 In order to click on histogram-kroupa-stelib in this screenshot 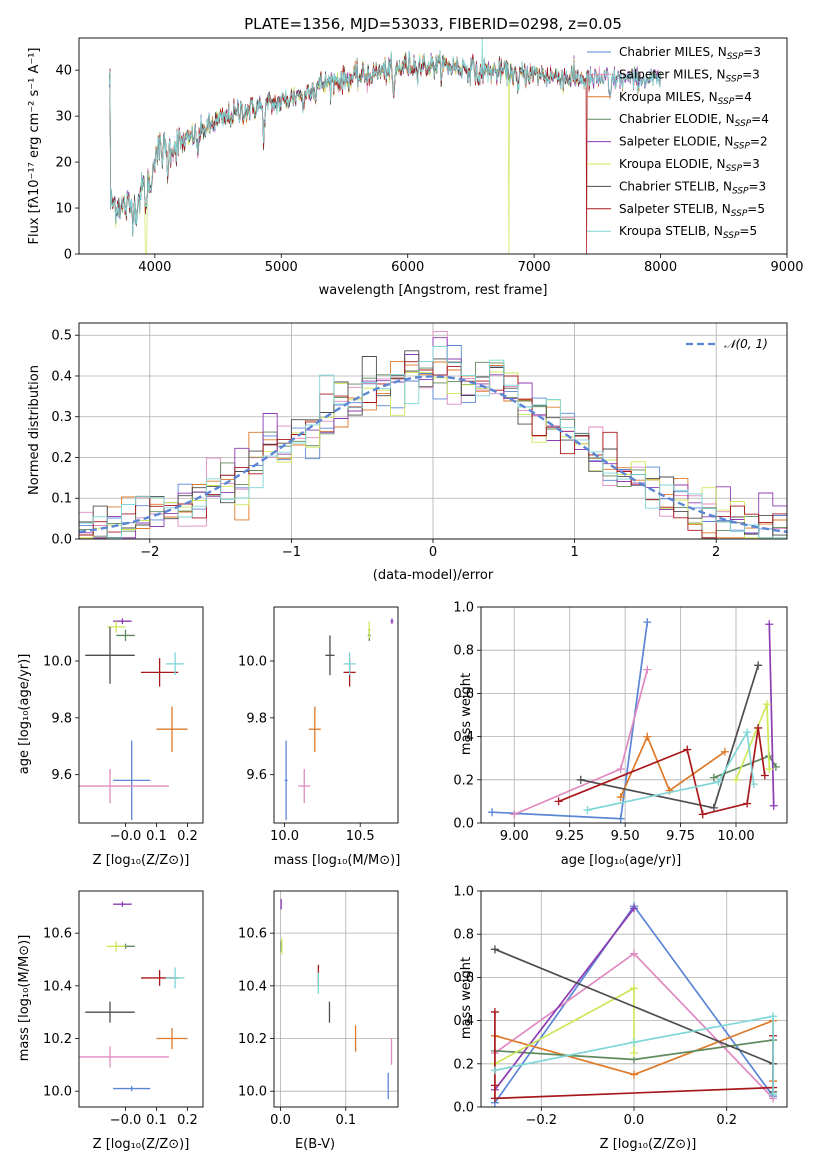, I will do `click(433, 442)`.